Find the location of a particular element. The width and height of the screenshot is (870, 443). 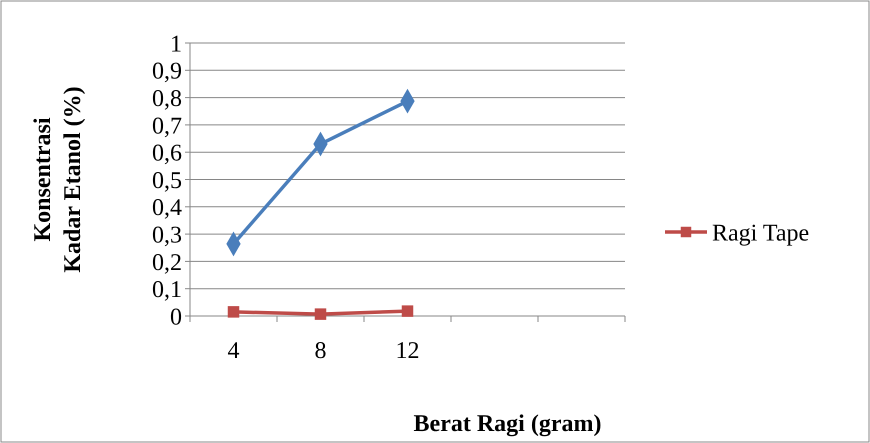

legend-label: Ragi Tape is located at coordinates (761, 233).